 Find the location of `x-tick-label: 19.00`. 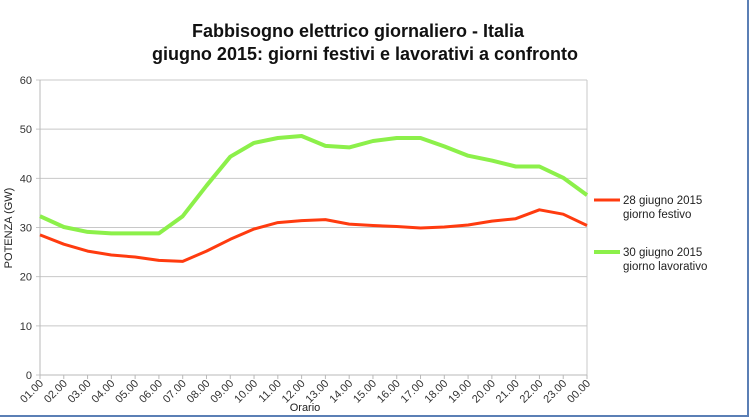

x-tick-label: 19.00 is located at coordinates (460, 392).